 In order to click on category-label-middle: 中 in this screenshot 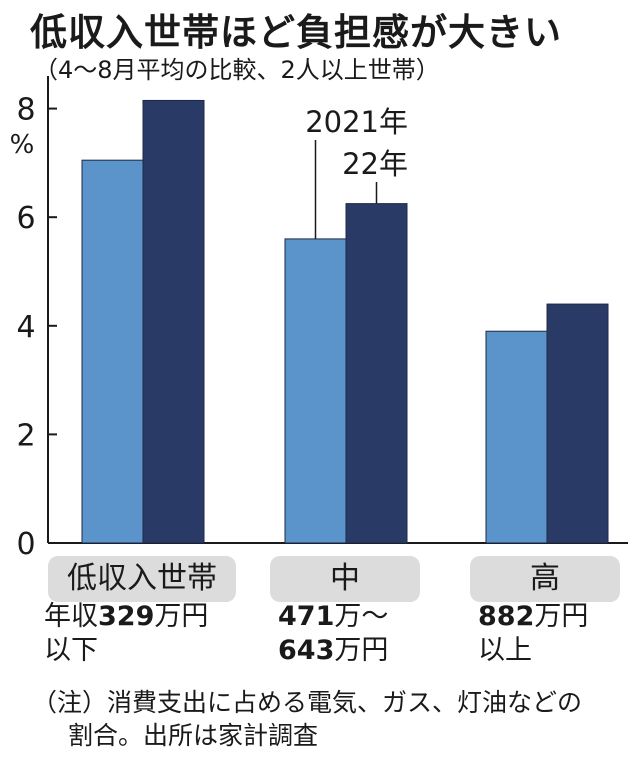, I will do `click(345, 579)`.